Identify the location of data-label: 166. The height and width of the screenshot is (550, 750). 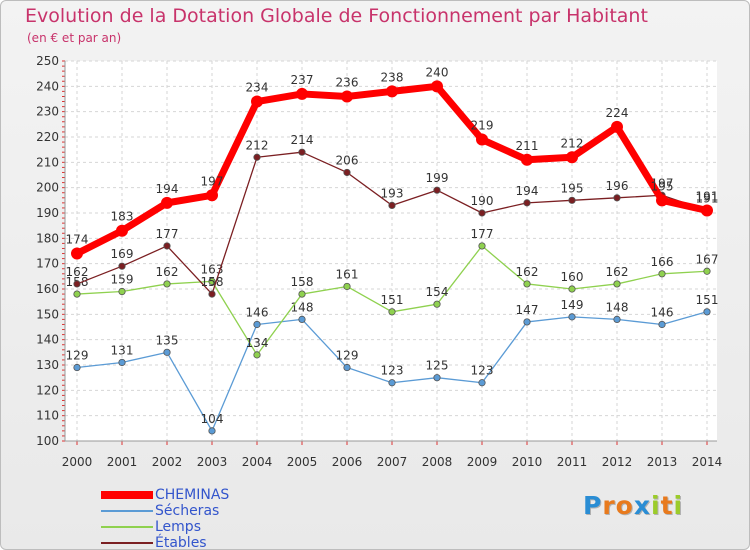
(662, 262).